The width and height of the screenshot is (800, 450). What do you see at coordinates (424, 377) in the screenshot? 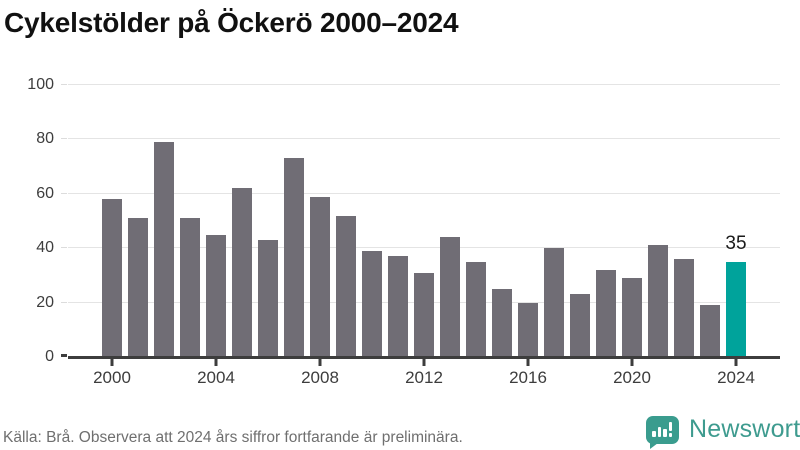
I see `x-tick-label-2012: 2012` at bounding box center [424, 377].